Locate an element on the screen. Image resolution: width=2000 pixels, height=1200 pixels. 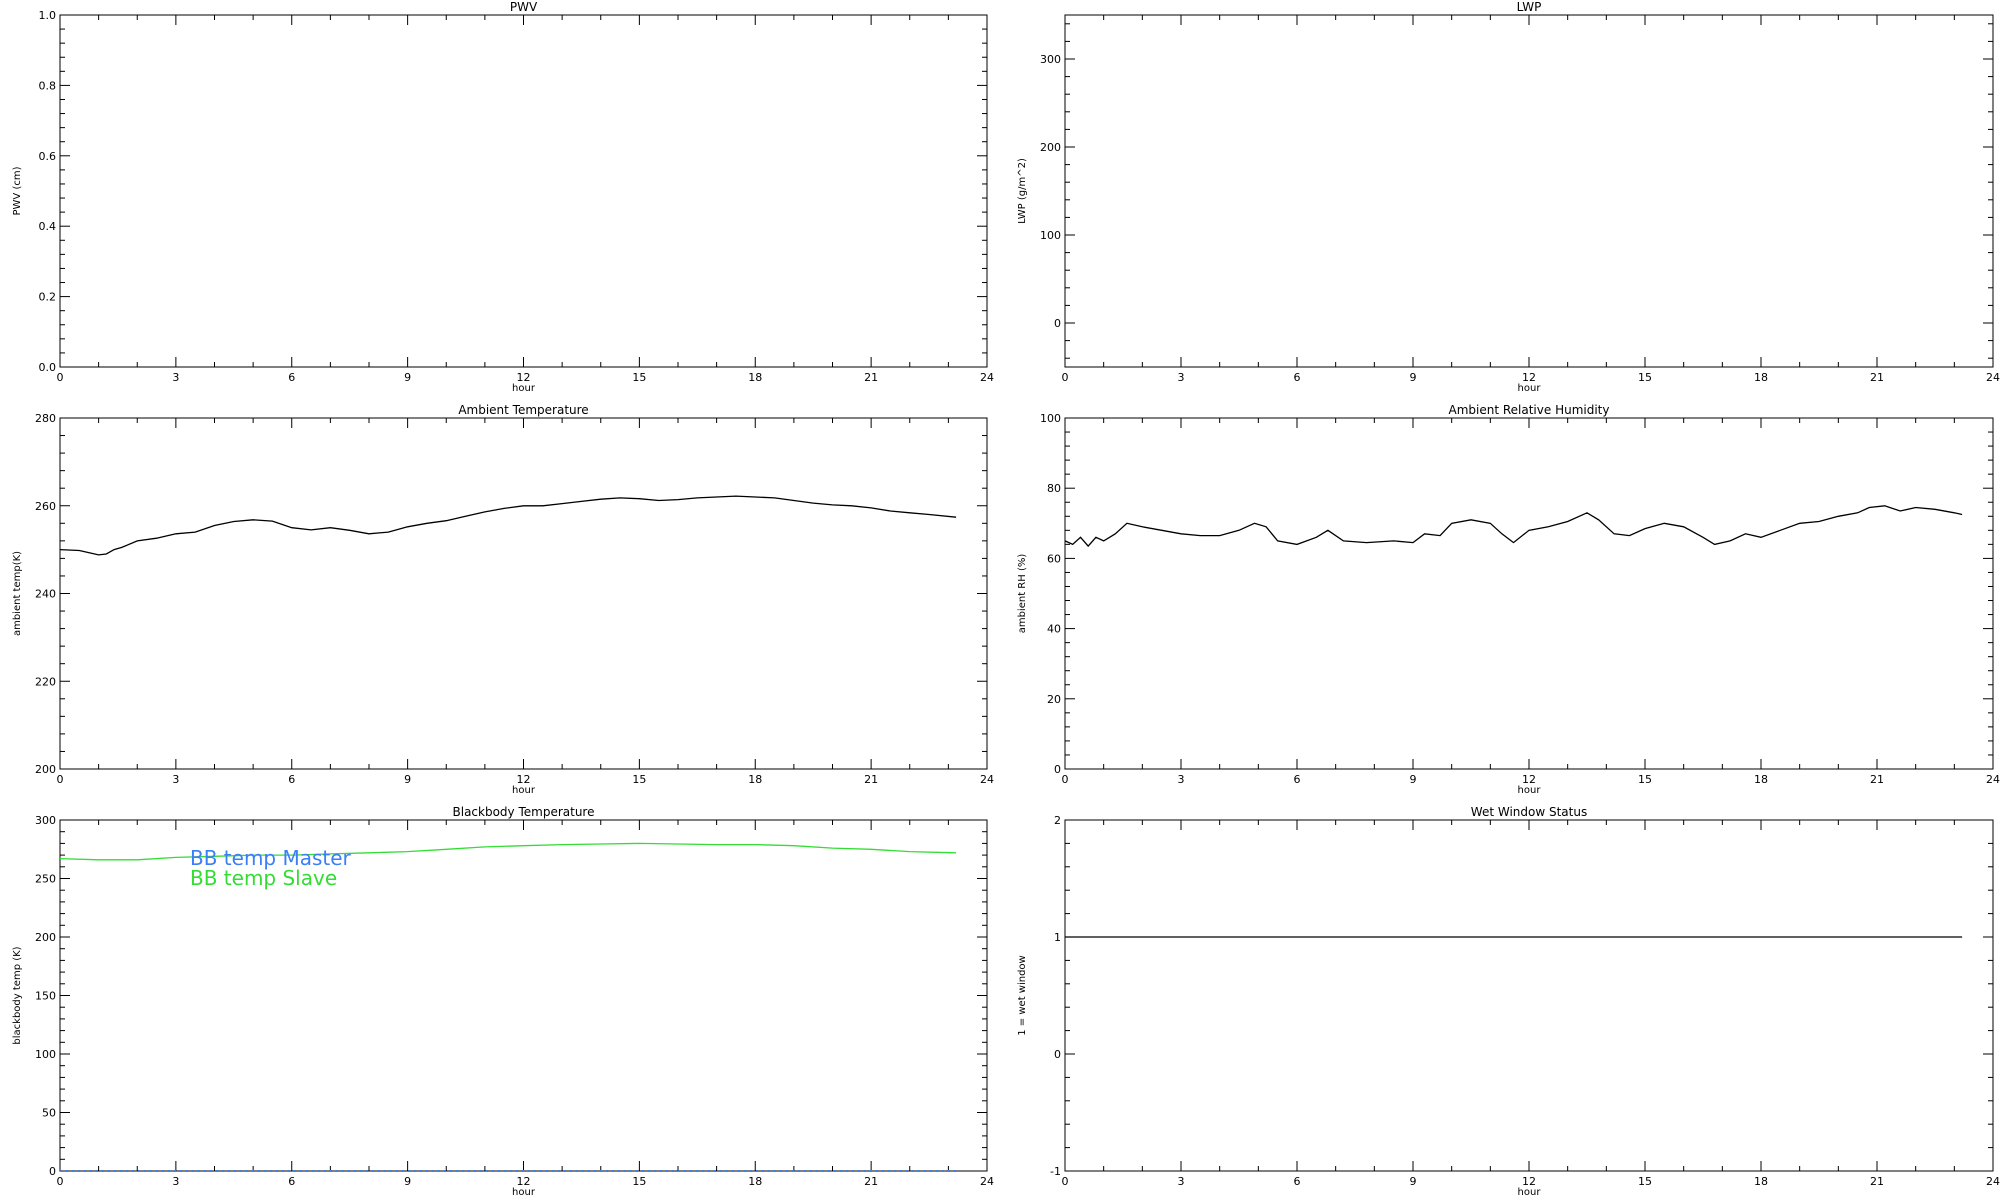
y-tick-label: 0.2 is located at coordinates (48, 297).